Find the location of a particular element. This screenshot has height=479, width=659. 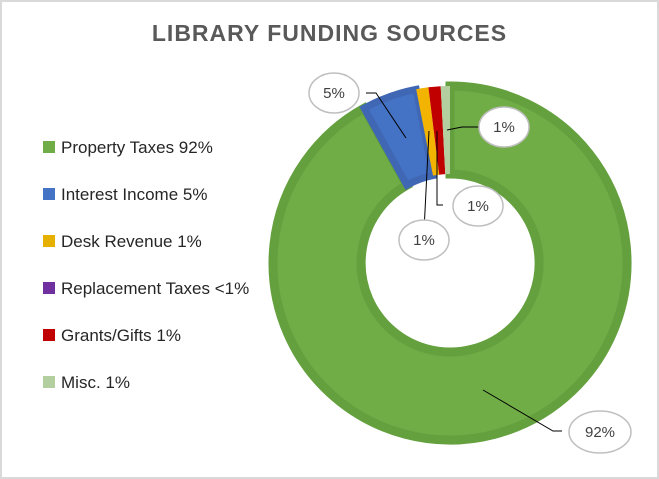

legend-label: Replacement Taxes <1% is located at coordinates (155, 288).